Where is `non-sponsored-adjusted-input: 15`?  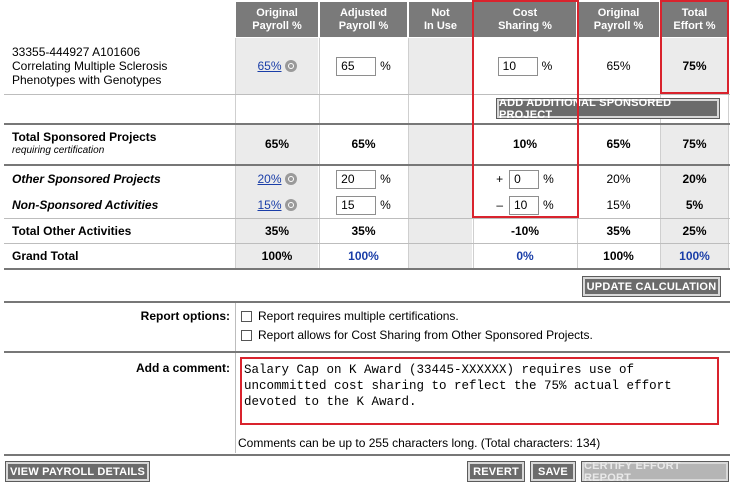 non-sponsored-adjusted-input: 15 is located at coordinates (356, 205).